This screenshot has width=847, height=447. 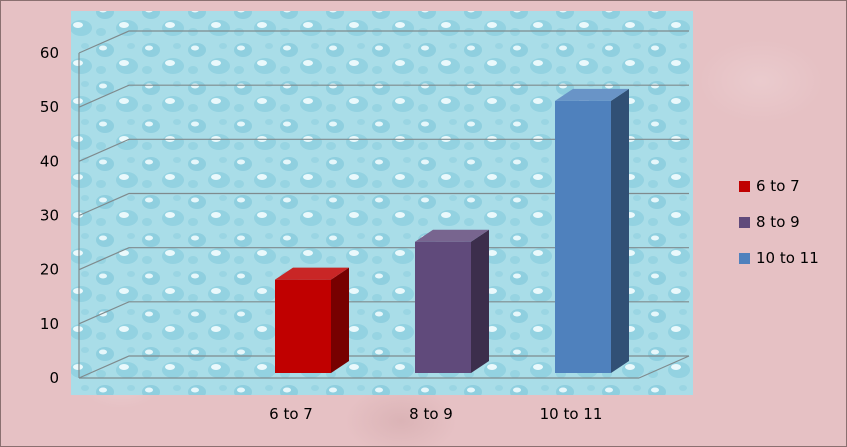 What do you see at coordinates (49, 216) in the screenshot?
I see `y-tick-label: 30` at bounding box center [49, 216].